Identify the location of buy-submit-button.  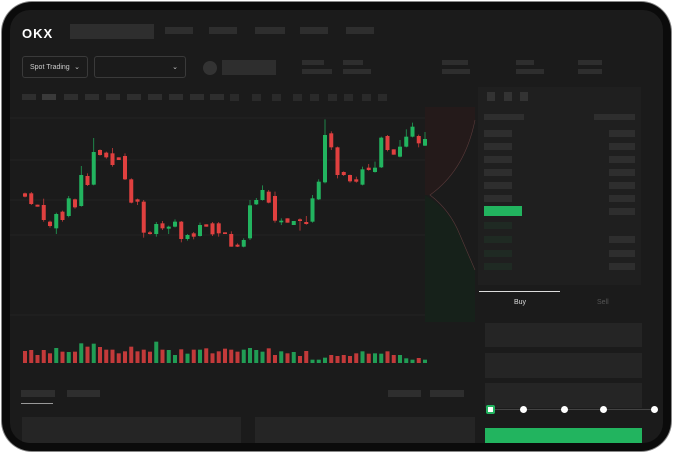
(563, 435).